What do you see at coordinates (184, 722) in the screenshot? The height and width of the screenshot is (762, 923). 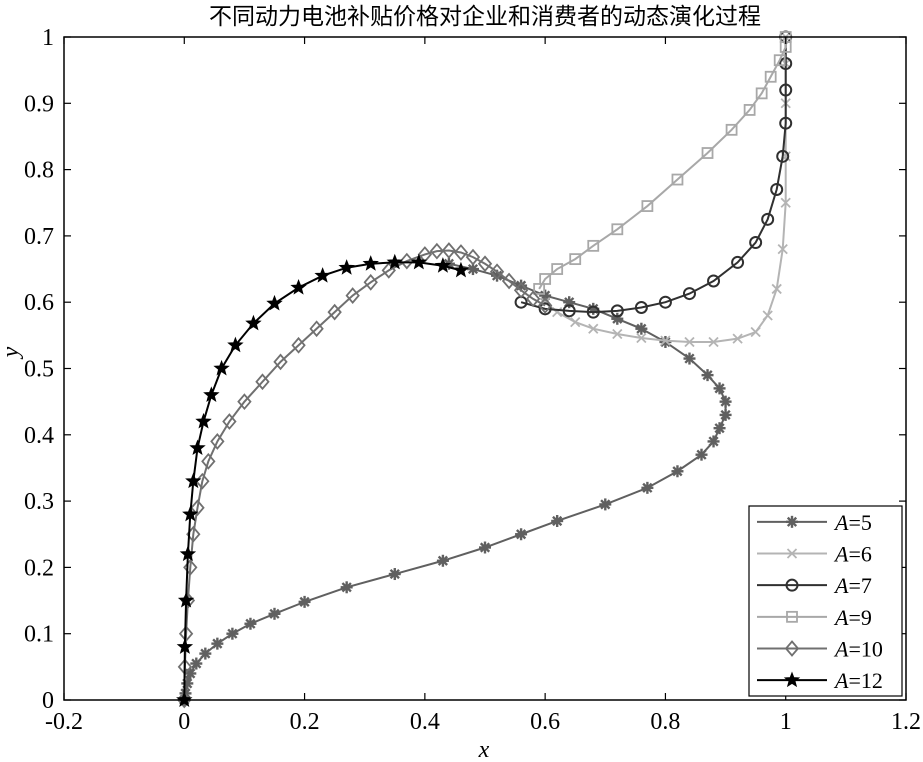 I see `x-tick-label: 0` at bounding box center [184, 722].